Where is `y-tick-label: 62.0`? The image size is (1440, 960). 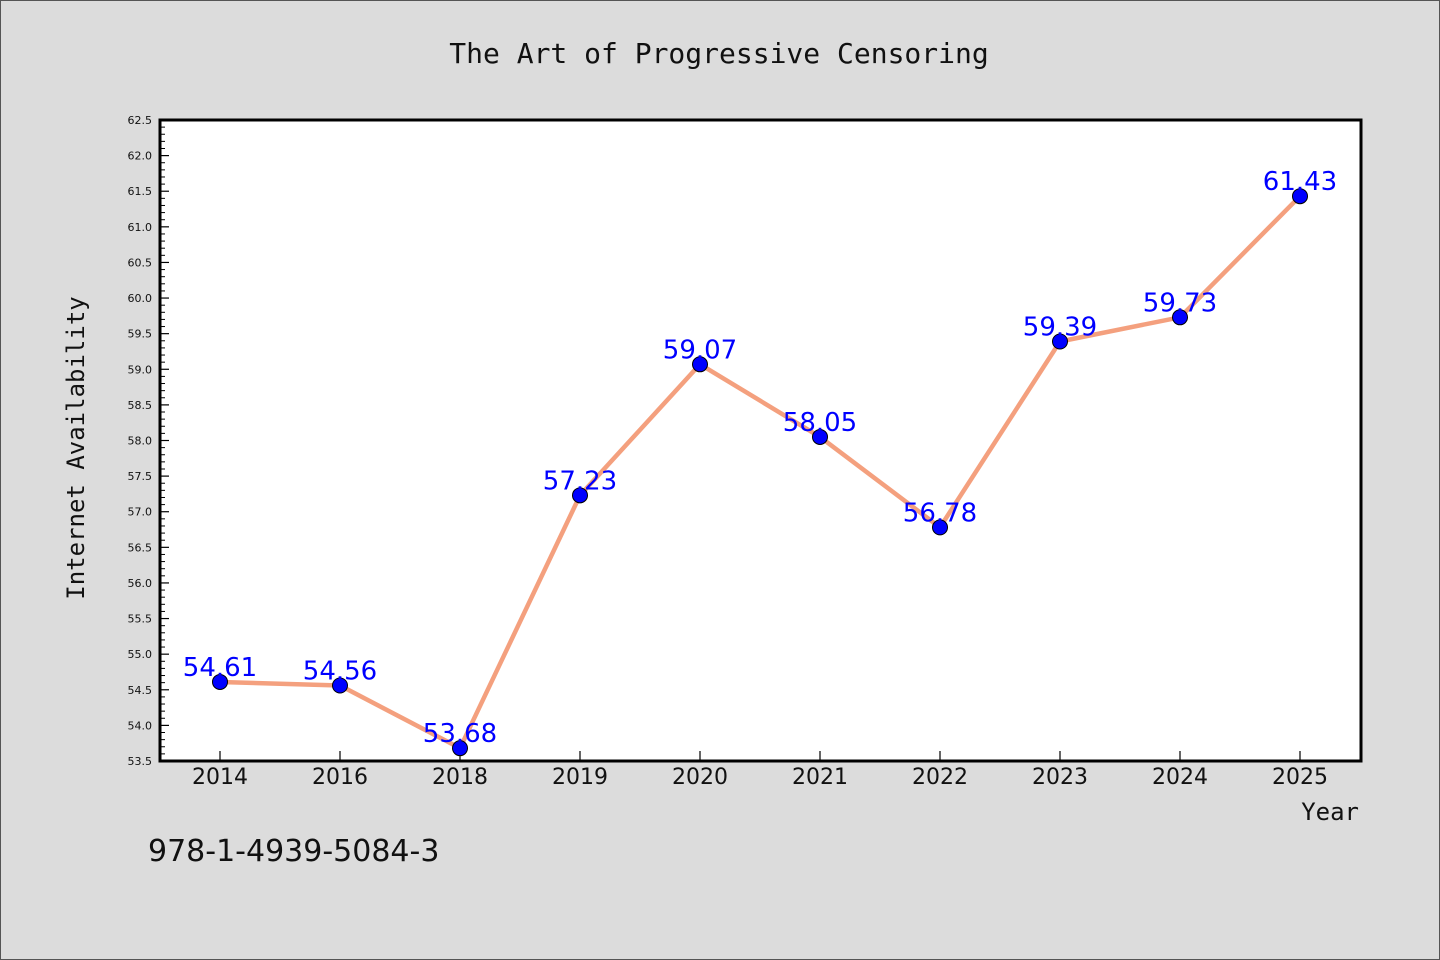 y-tick-label: 62.0 is located at coordinates (140, 156).